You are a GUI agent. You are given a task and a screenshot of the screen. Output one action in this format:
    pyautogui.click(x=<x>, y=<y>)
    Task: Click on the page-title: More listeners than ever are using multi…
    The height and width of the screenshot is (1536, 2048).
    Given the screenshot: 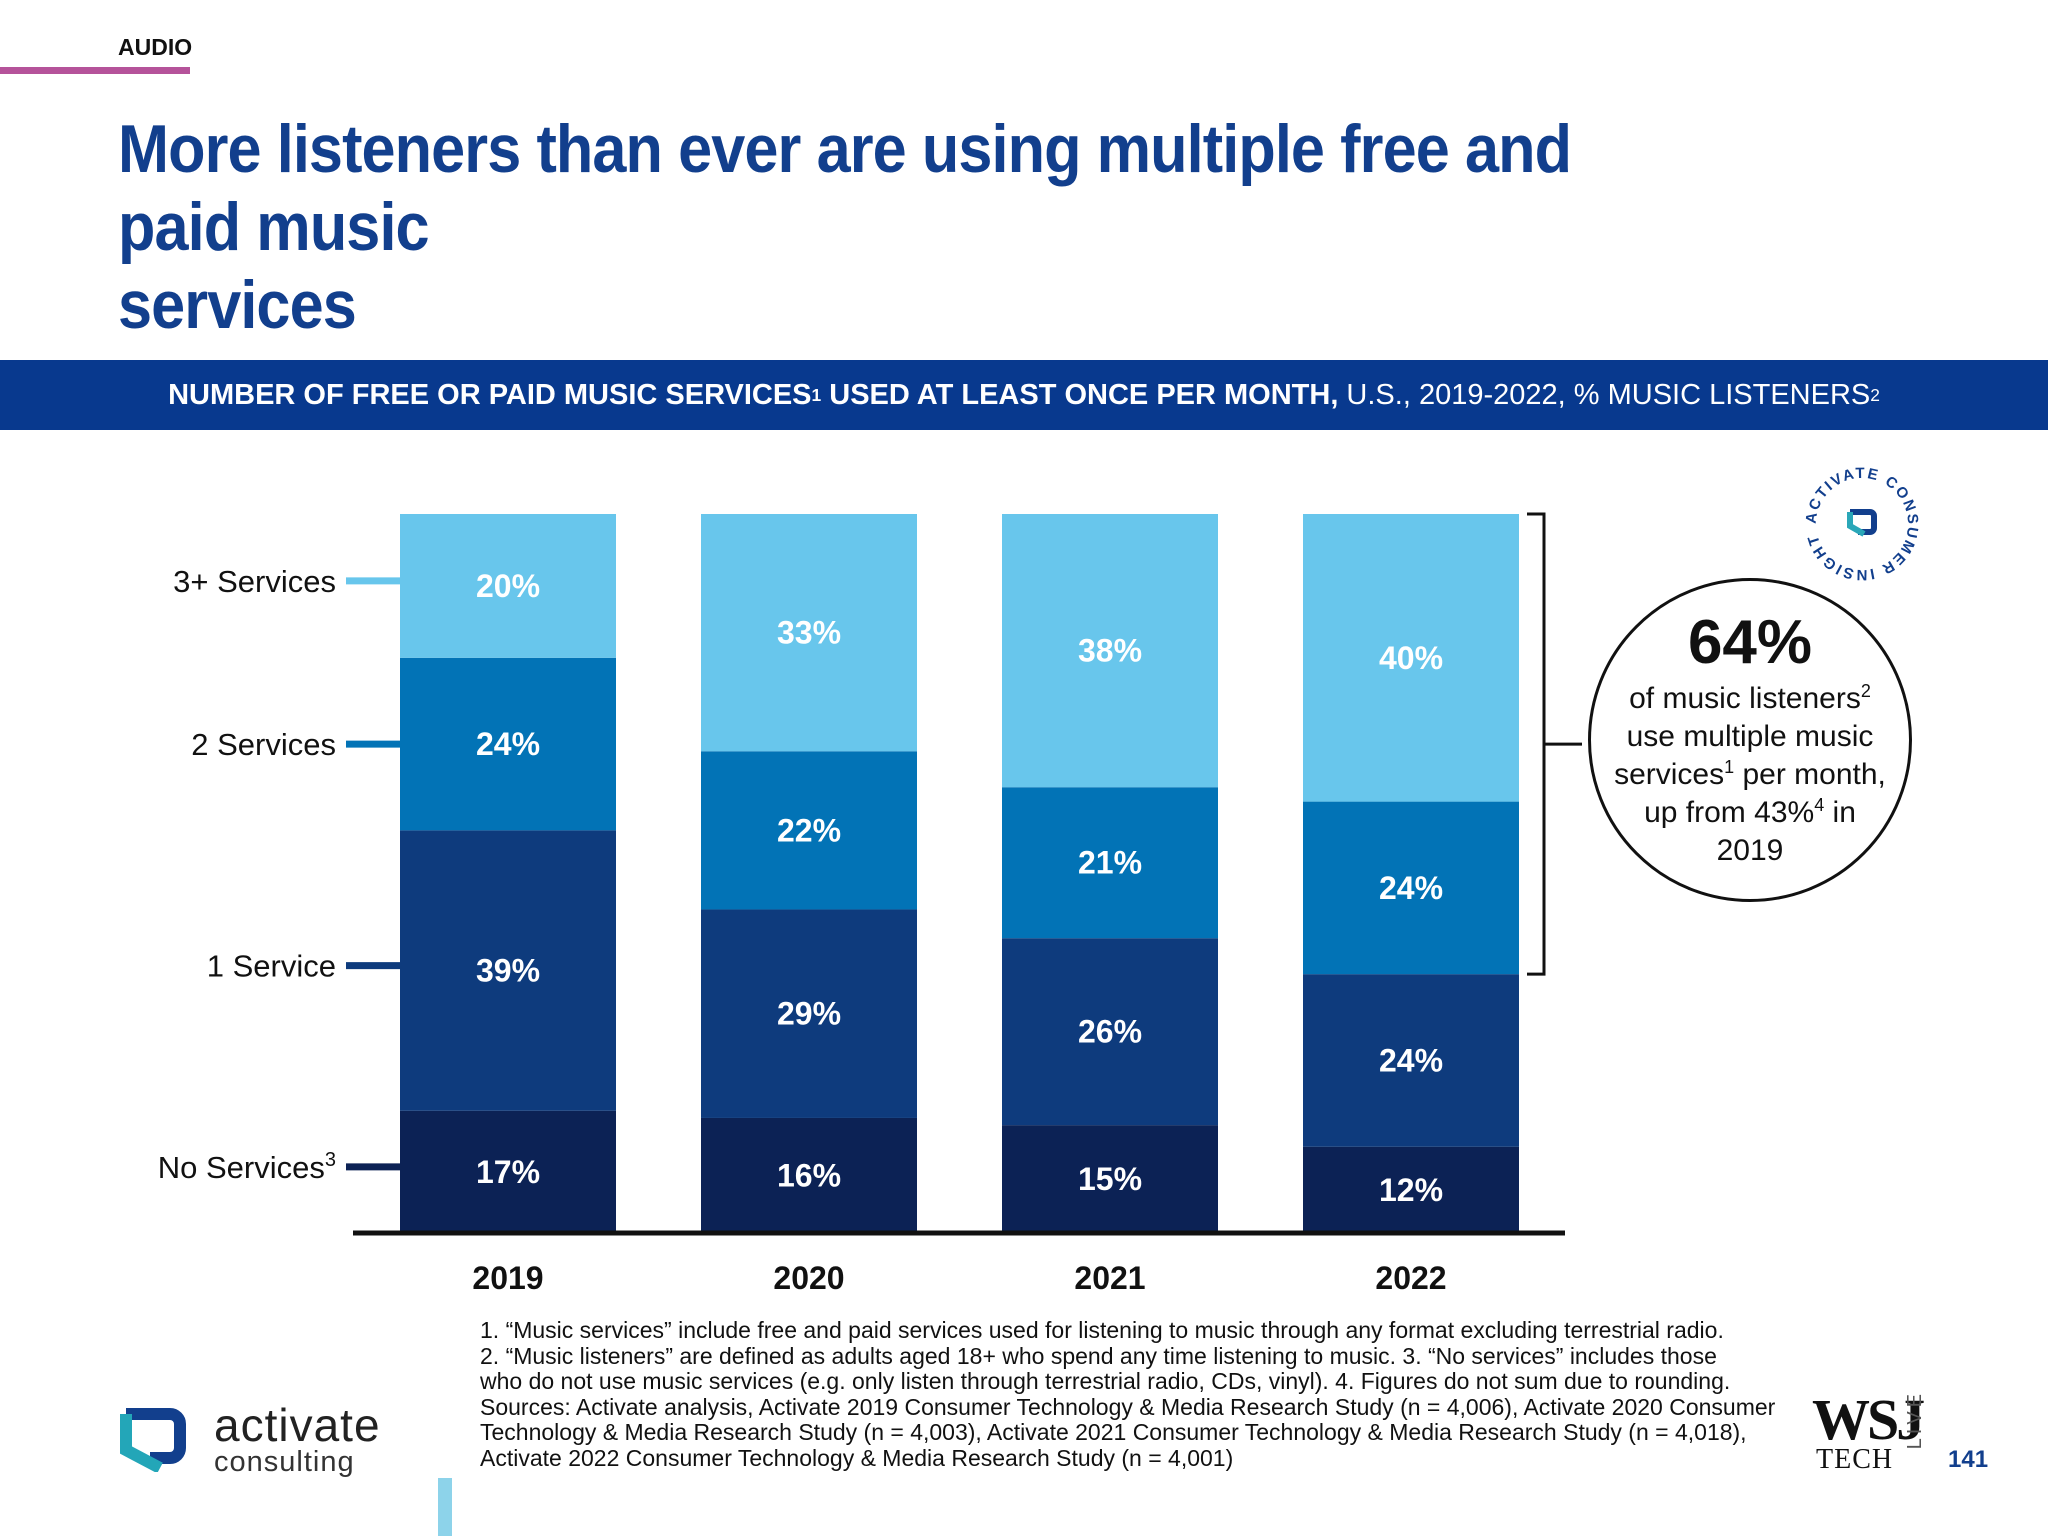 What is the action you would take?
    pyautogui.click(x=910, y=227)
    